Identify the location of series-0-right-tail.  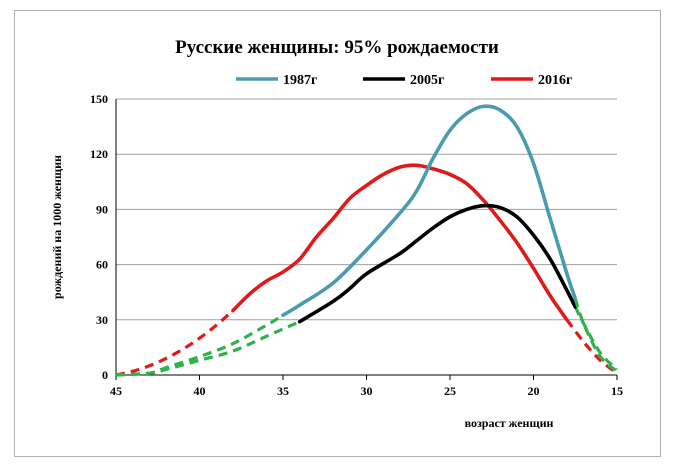
(596, 335).